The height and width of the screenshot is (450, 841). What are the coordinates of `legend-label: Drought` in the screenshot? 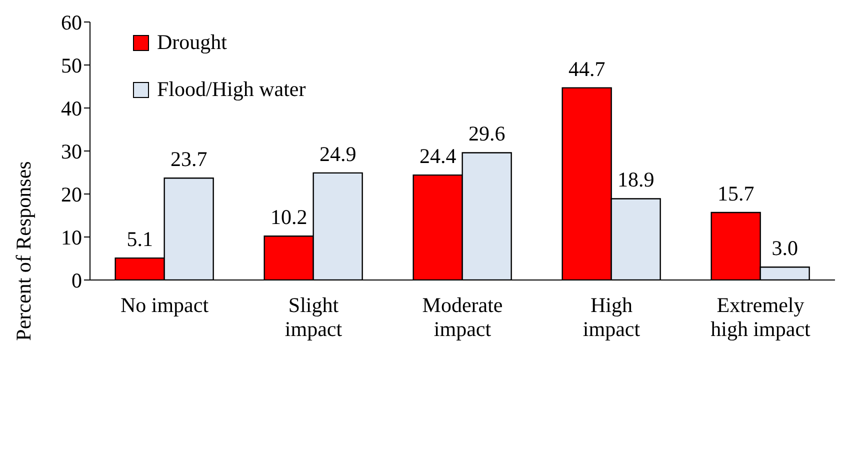 It's located at (192, 42).